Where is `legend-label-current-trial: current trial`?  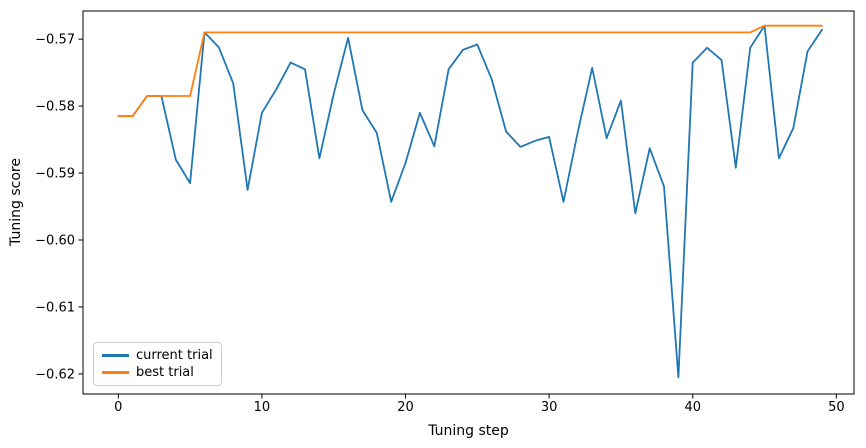
legend-label-current-trial: current trial is located at coordinates (174, 355).